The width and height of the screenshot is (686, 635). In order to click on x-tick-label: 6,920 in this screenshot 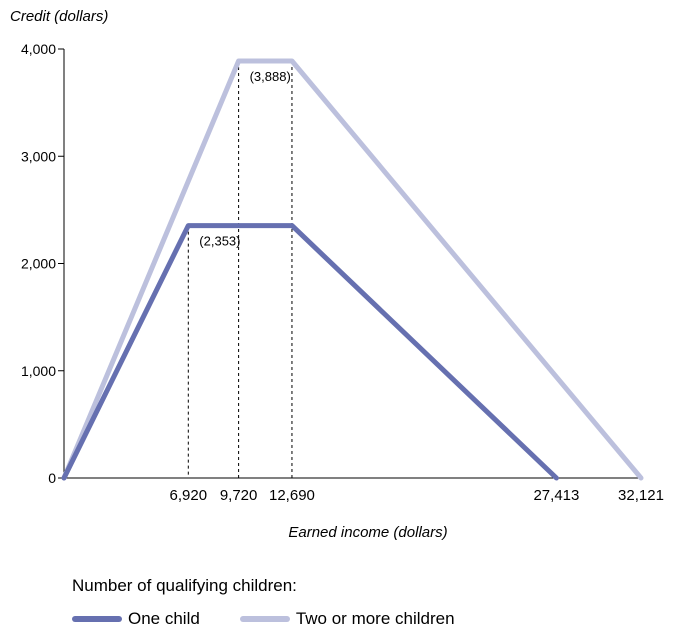, I will do `click(189, 495)`.